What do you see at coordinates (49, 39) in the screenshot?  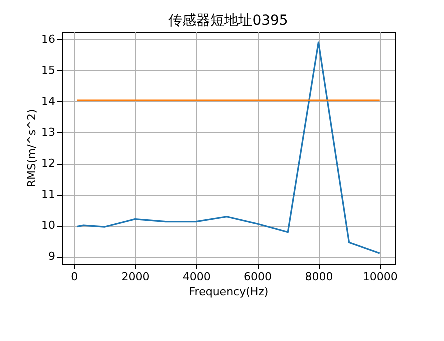 I see `y-tick-label: 16` at bounding box center [49, 39].